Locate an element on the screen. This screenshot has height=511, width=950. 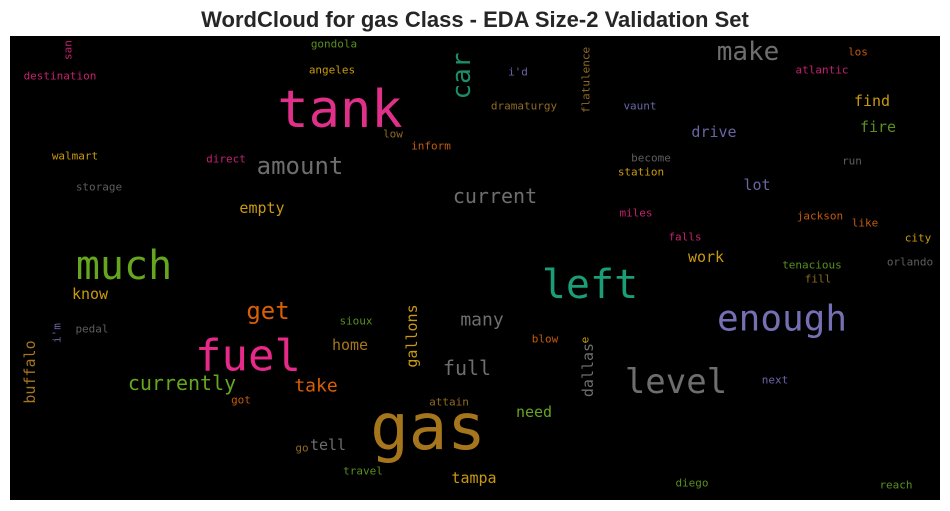
word: jackson is located at coordinates (820, 216).